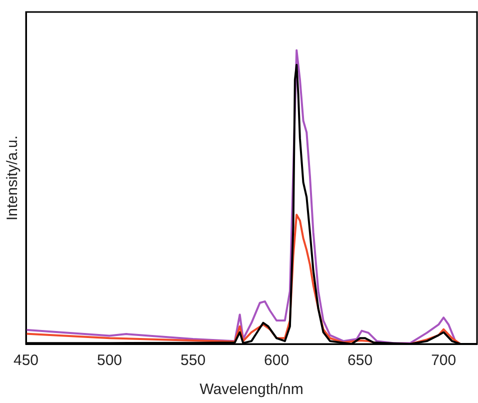  What do you see at coordinates (193, 361) in the screenshot?
I see `x-tick-label: 550` at bounding box center [193, 361].